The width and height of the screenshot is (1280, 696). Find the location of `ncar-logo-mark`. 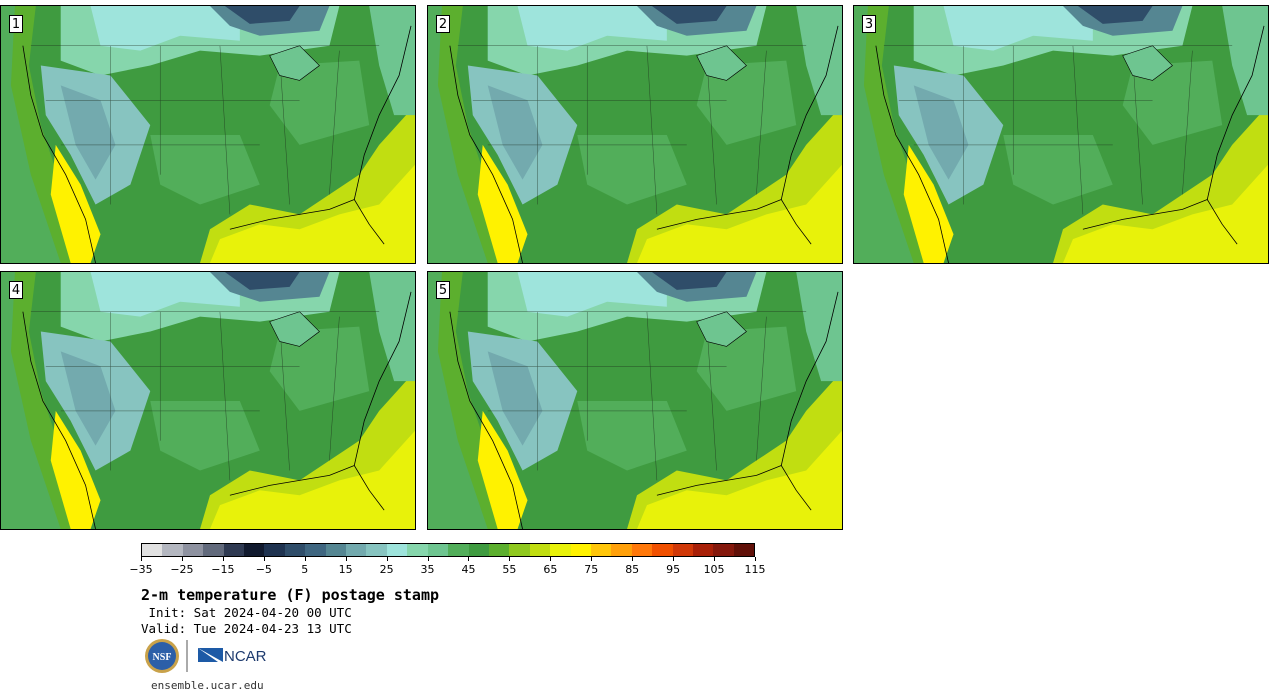

ncar-logo-mark is located at coordinates (210, 655).